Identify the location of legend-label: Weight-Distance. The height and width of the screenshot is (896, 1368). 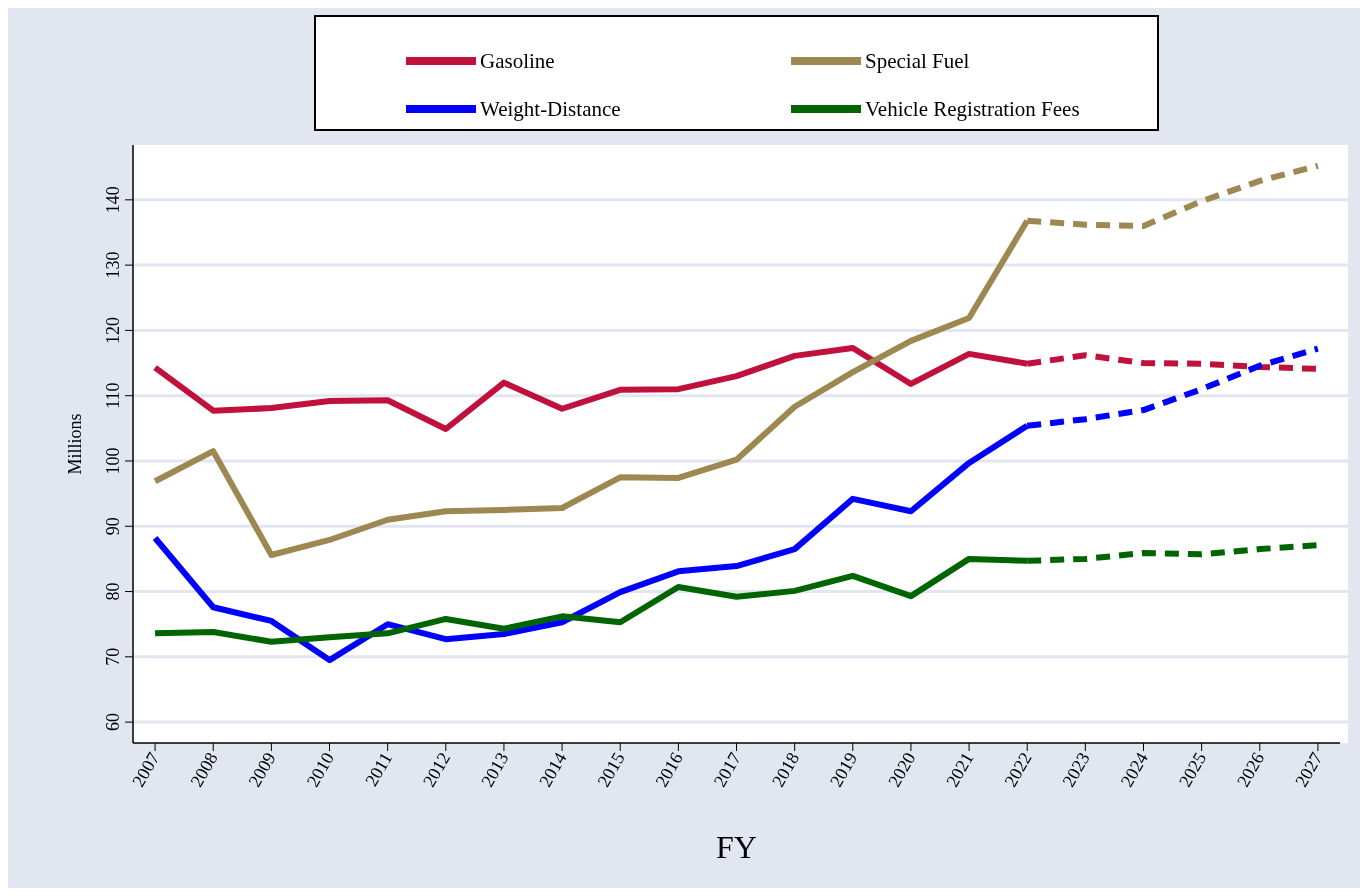
(550, 109).